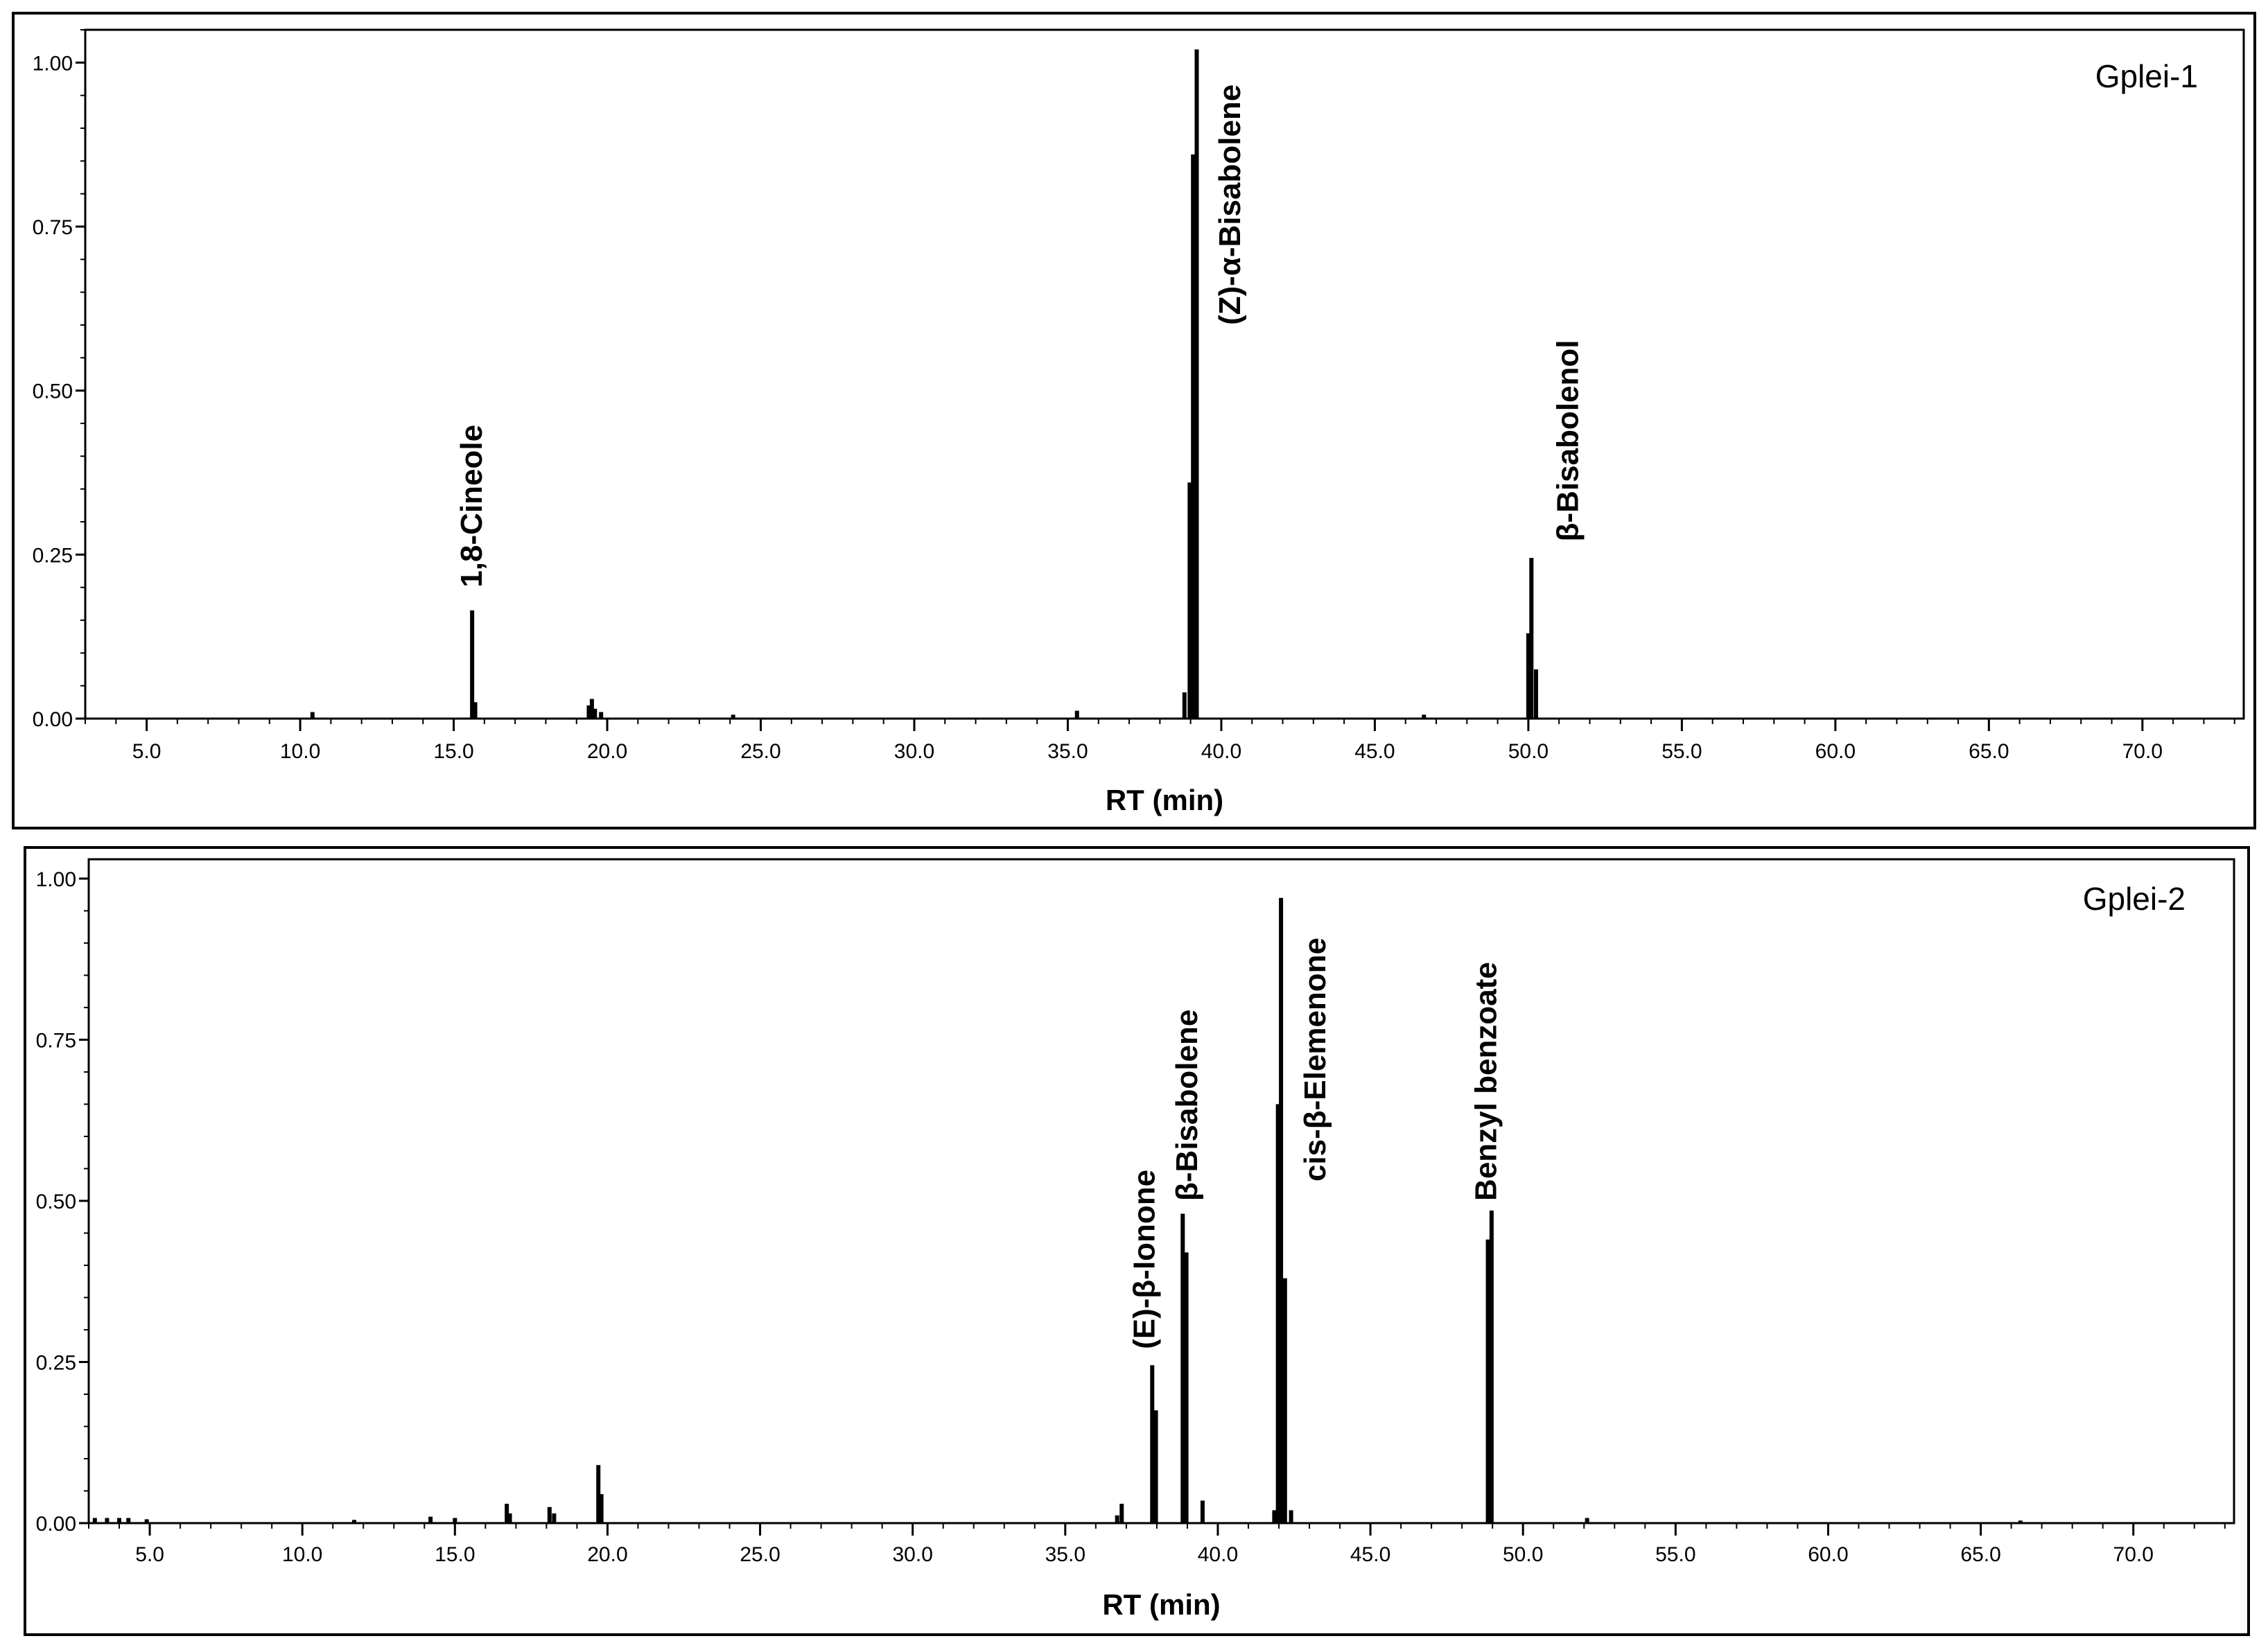 The height and width of the screenshot is (1643, 2268). What do you see at coordinates (1187, 1105) in the screenshot?
I see `peak-annotation: β-Bisabolene` at bounding box center [1187, 1105].